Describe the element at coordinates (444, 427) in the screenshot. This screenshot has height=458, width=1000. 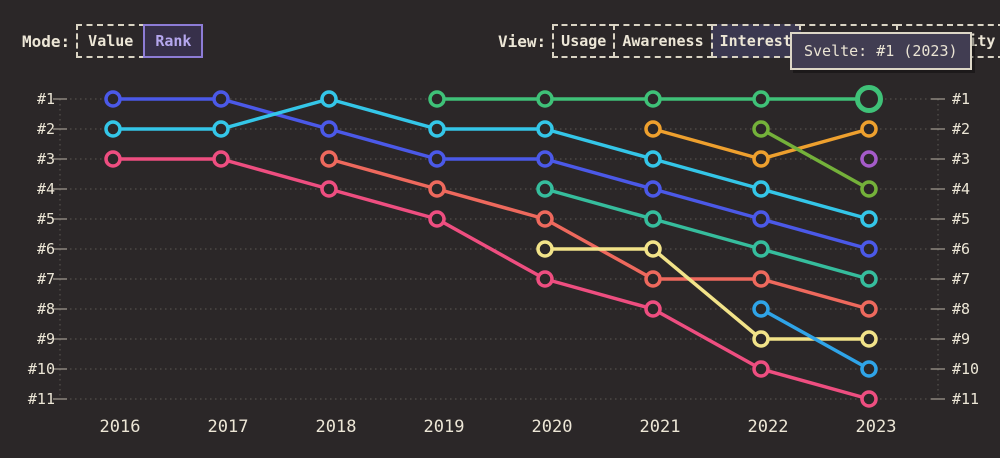
I see `x-axis-label: 2019` at that location.